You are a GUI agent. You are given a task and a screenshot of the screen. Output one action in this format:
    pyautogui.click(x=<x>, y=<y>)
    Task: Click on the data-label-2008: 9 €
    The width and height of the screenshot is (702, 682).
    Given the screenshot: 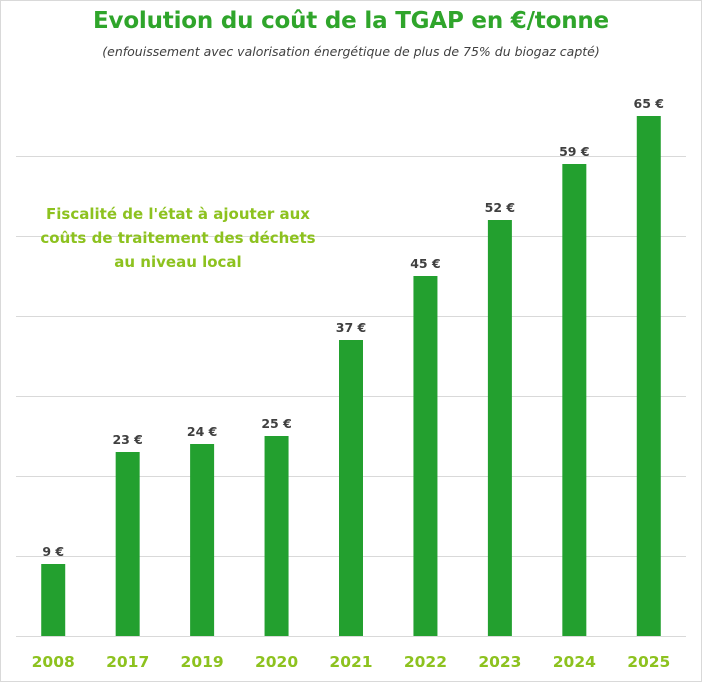 What is the action you would take?
    pyautogui.click(x=53, y=551)
    